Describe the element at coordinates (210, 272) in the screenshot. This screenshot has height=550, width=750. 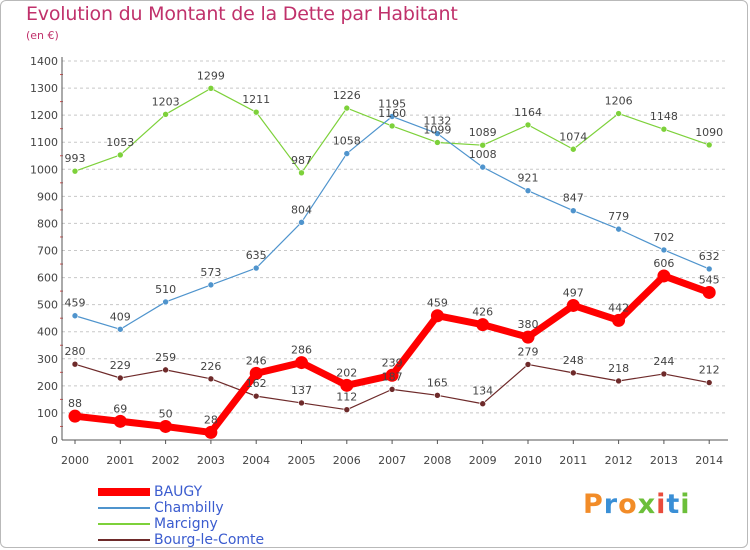
I see `data-label: 573` at that location.